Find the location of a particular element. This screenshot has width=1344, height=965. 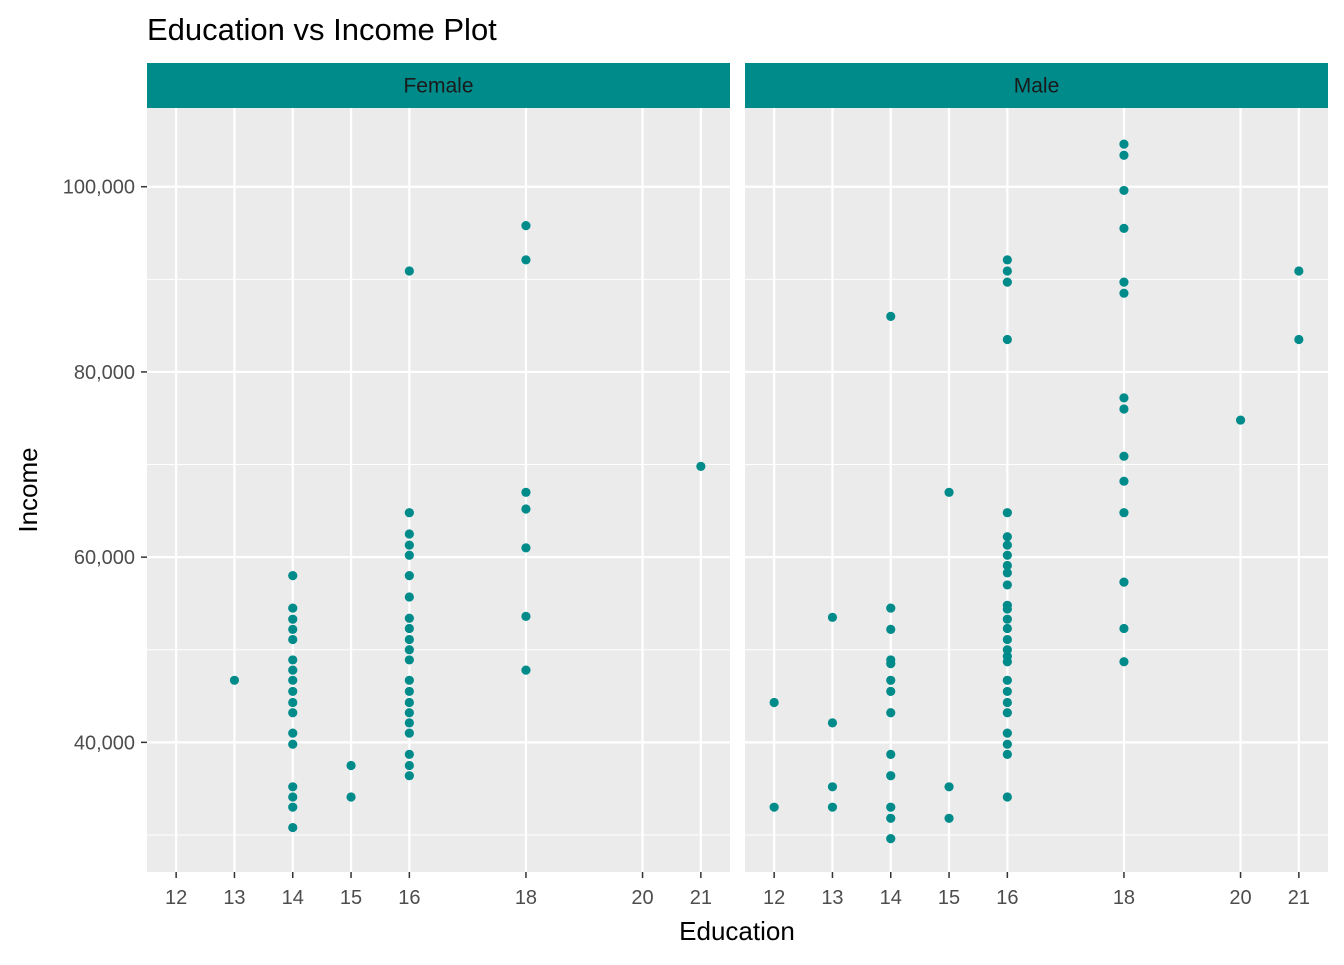

y-axis: 40,000 60,000 80,000 100,000 is located at coordinates (105, 465).